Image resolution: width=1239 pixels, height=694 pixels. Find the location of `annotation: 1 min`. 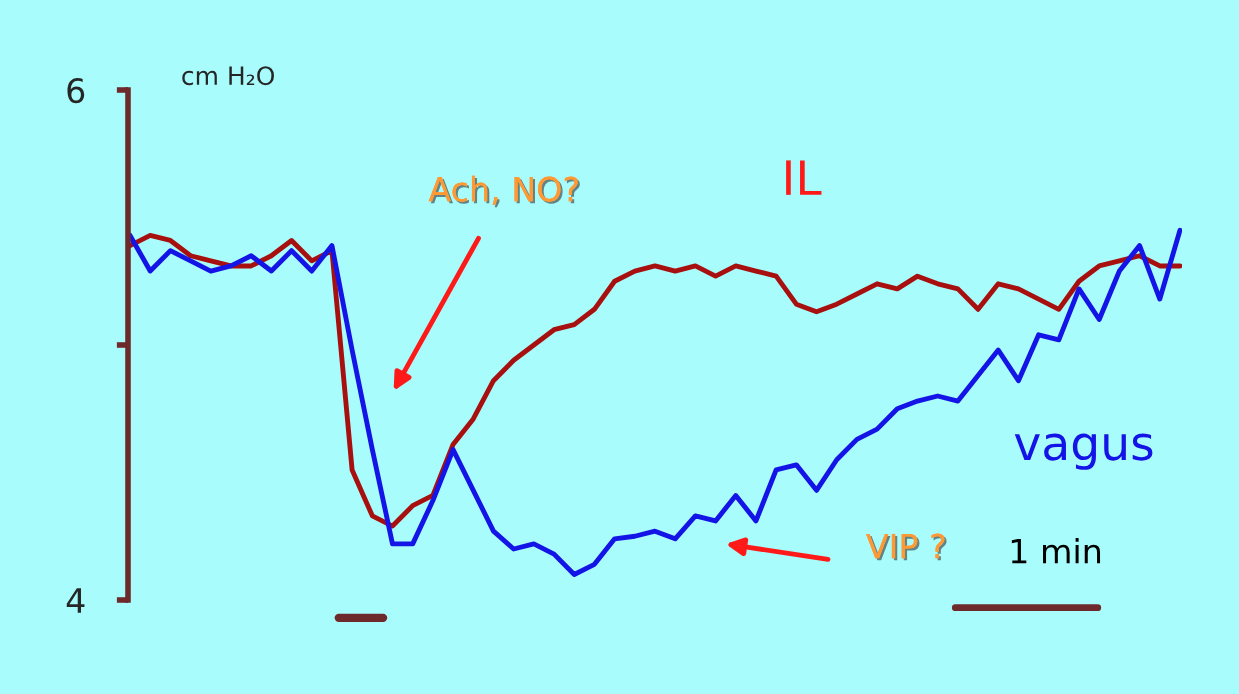

annotation: 1 min is located at coordinates (1056, 550).